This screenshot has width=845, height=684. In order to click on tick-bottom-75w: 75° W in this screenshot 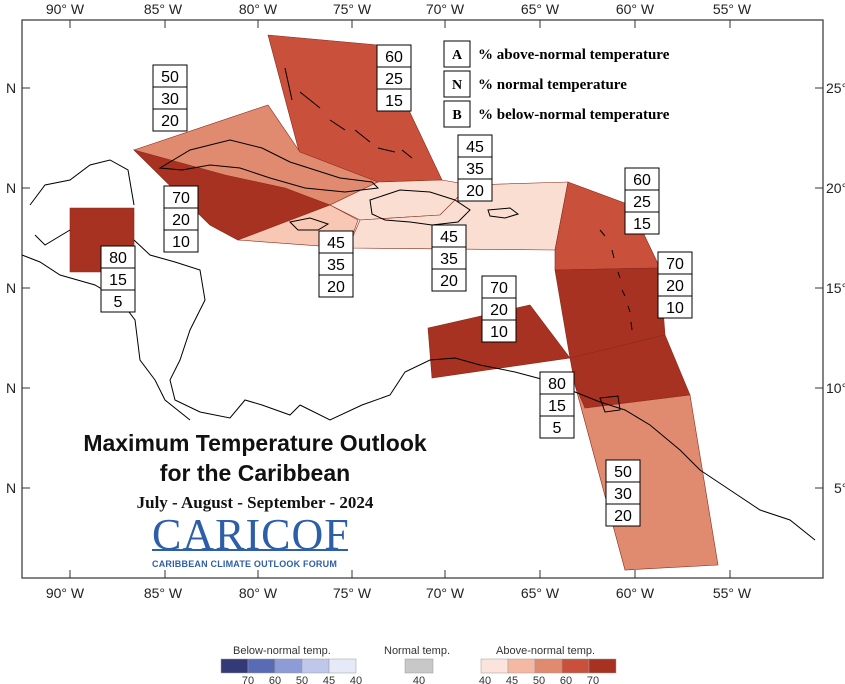, I will do `click(352, 593)`.